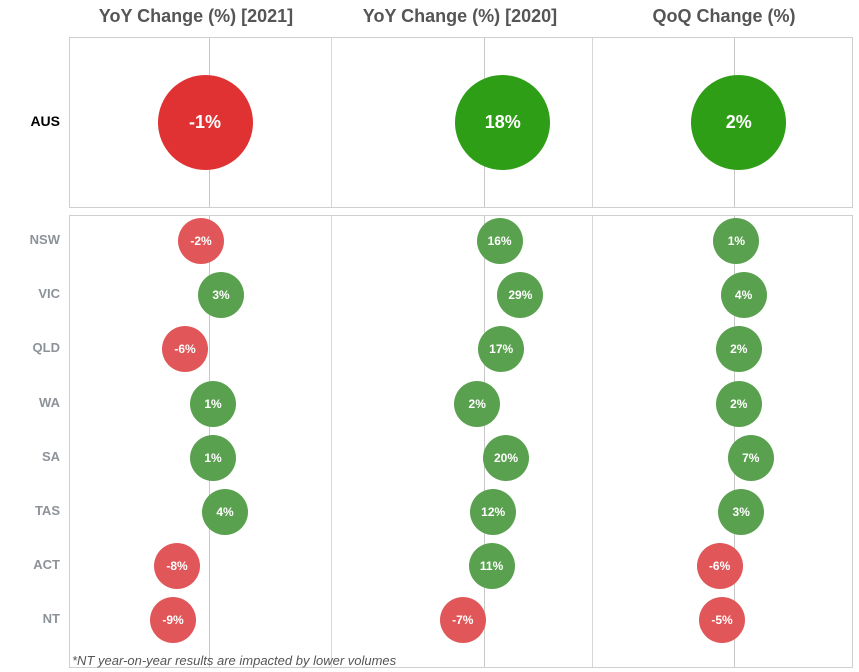 The height and width of the screenshot is (672, 859). I want to click on bubble-act-col2: 11%, so click(491, 566).